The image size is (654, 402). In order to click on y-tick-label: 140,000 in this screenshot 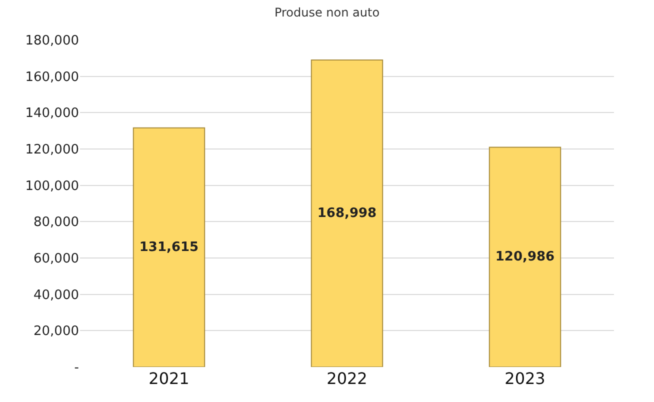, I will do `click(52, 114)`.